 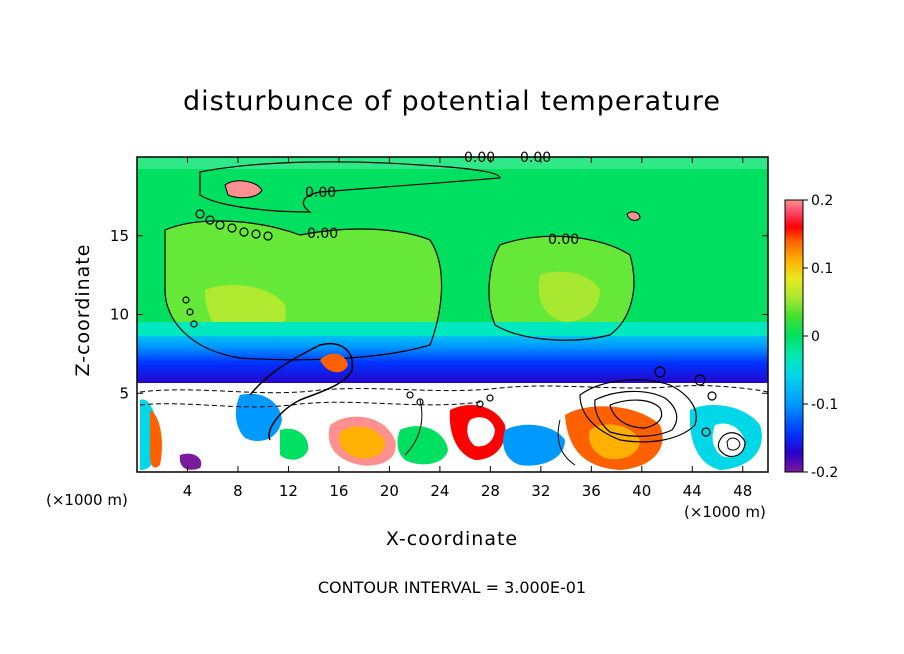 What do you see at coordinates (452, 101) in the screenshot?
I see `chart-title: disturbunce of potential temperature` at bounding box center [452, 101].